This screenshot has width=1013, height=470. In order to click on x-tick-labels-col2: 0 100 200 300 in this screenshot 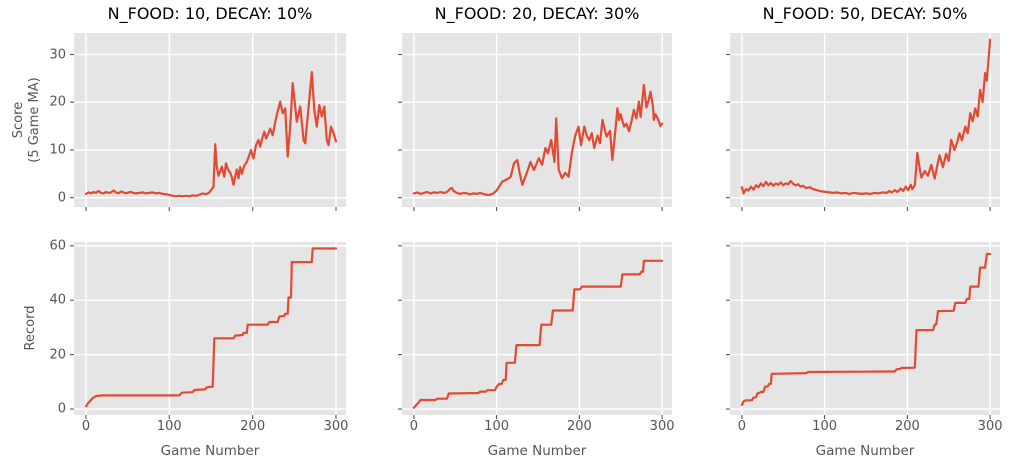, I will do `click(866, 427)`.